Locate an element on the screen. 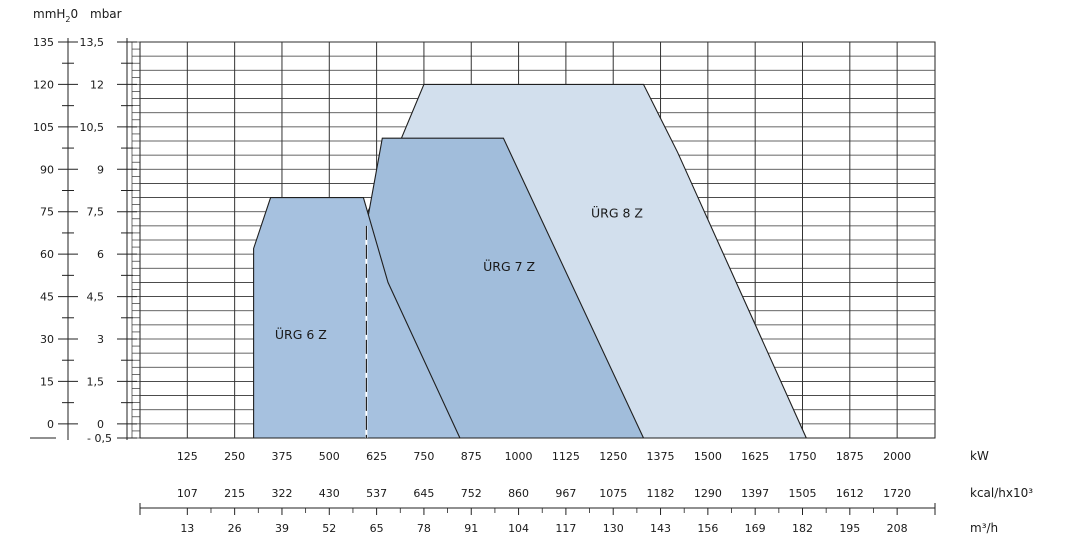 This screenshot has width=1085, height=539. x-tick-label-kw: 1000 is located at coordinates (519, 456).